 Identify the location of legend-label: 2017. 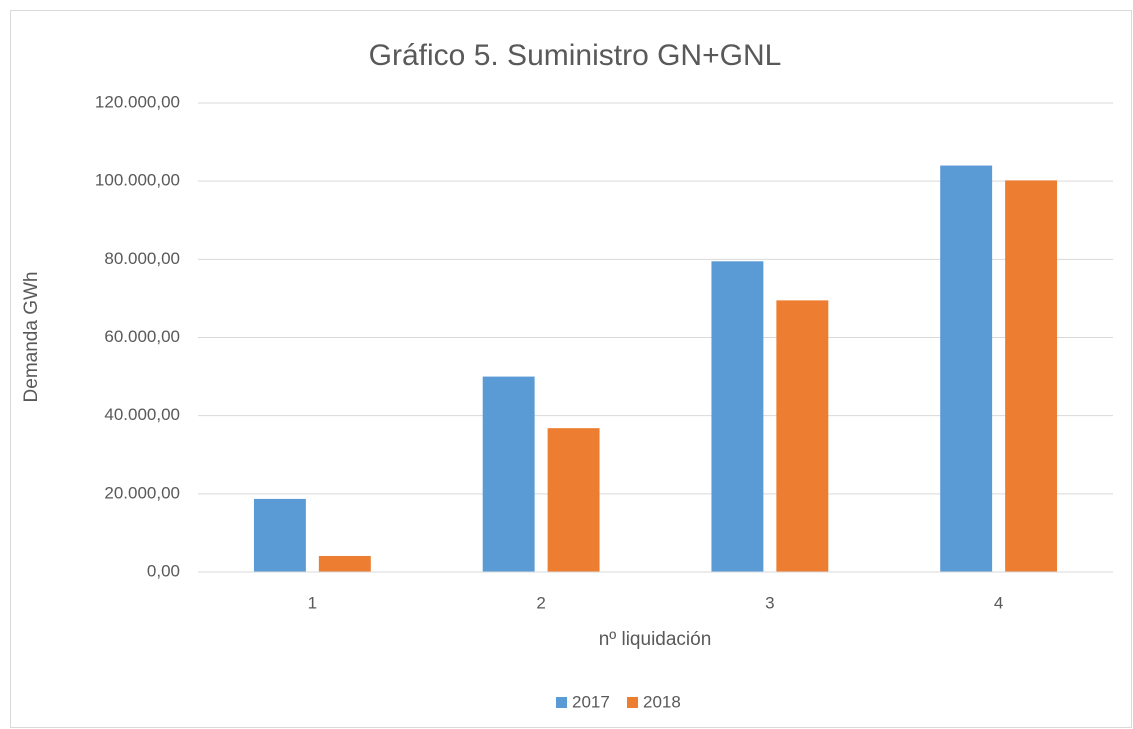
(591, 701).